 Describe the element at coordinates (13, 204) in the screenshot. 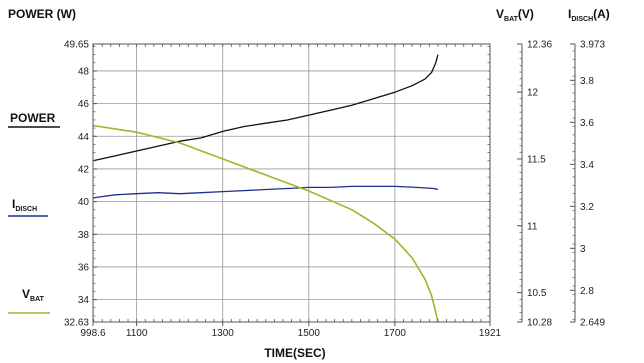

I see `legend-idisch-main: I` at that location.